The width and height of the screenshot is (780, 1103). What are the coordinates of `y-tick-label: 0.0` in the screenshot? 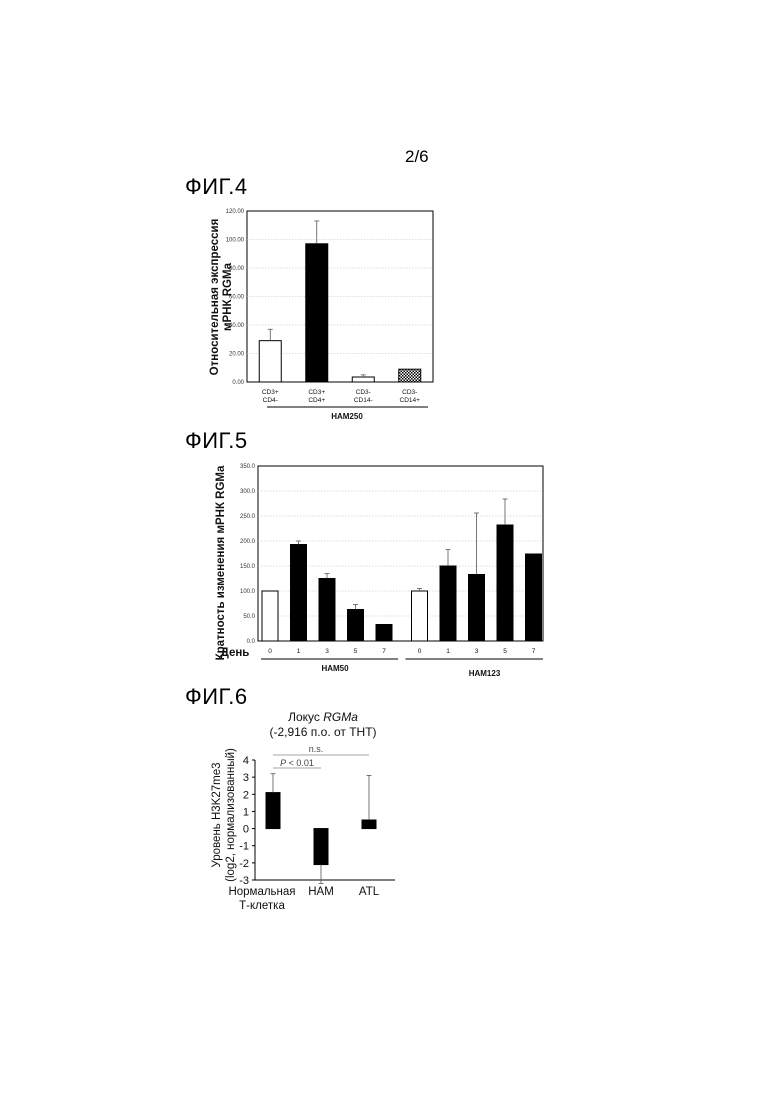 It's located at (251, 642).